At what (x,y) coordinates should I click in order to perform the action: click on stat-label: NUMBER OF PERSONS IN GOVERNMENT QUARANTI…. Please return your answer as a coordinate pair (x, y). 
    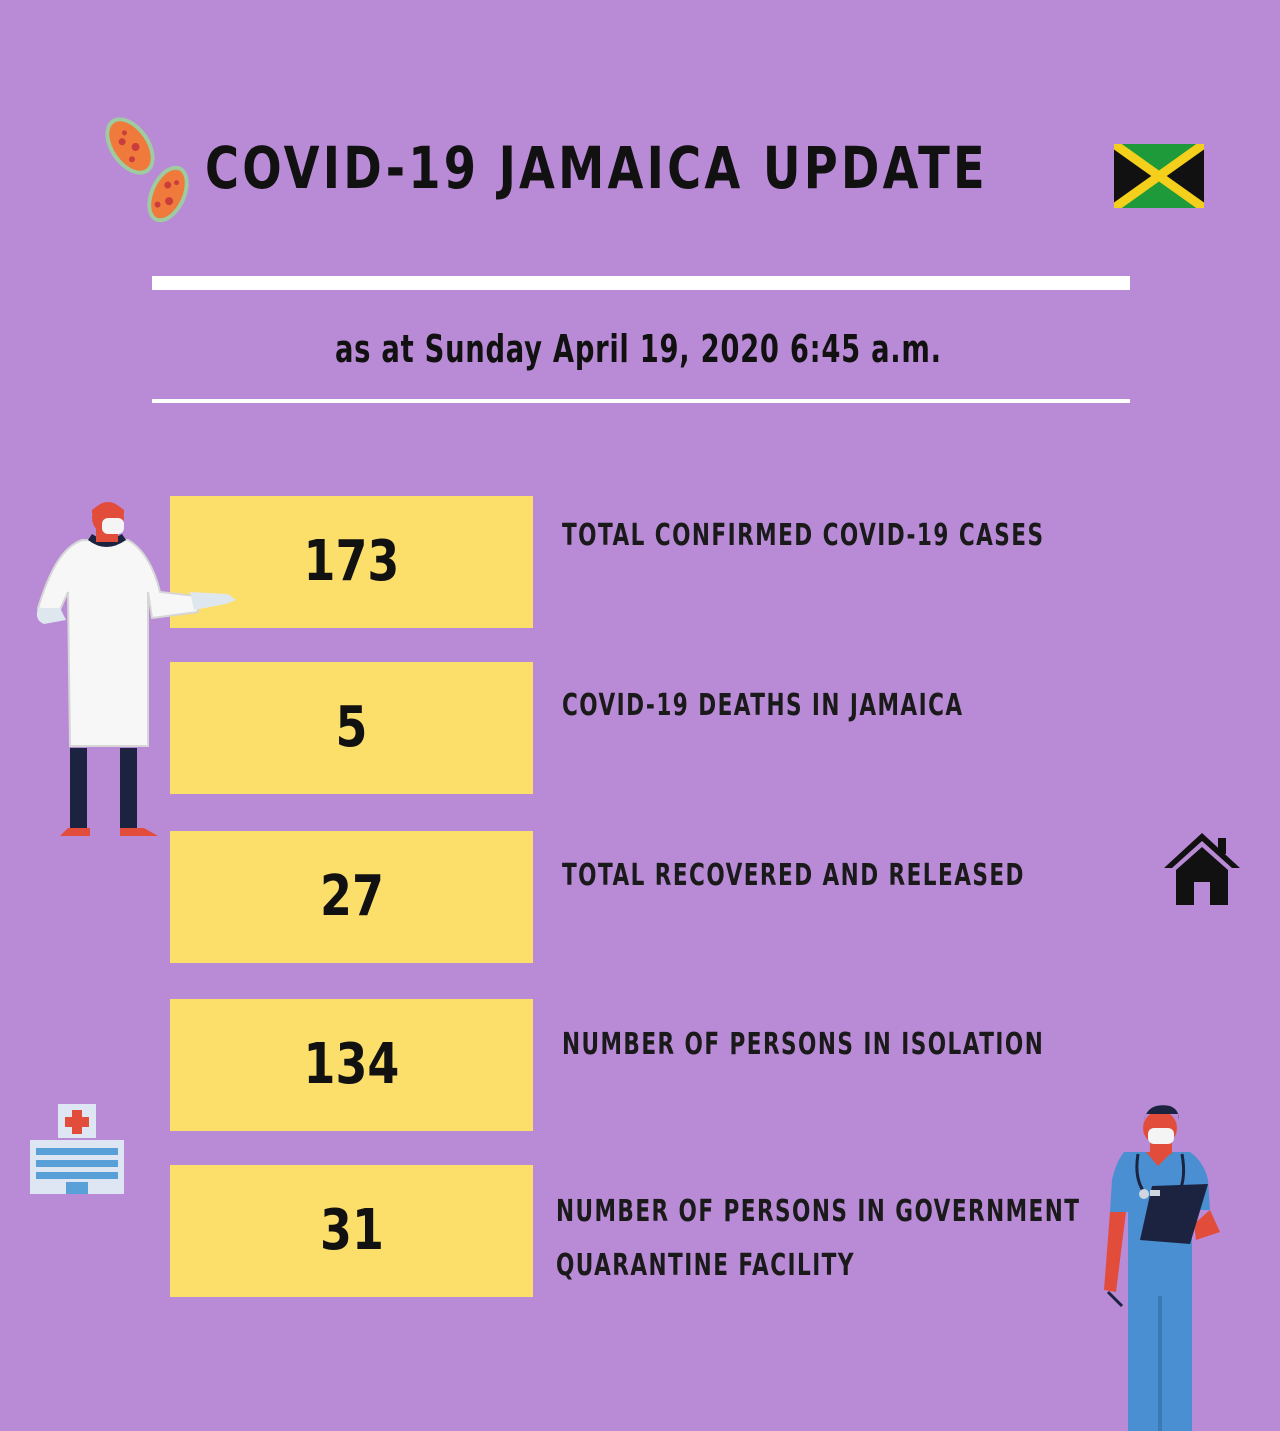
    Looking at the image, I should click on (818, 1239).